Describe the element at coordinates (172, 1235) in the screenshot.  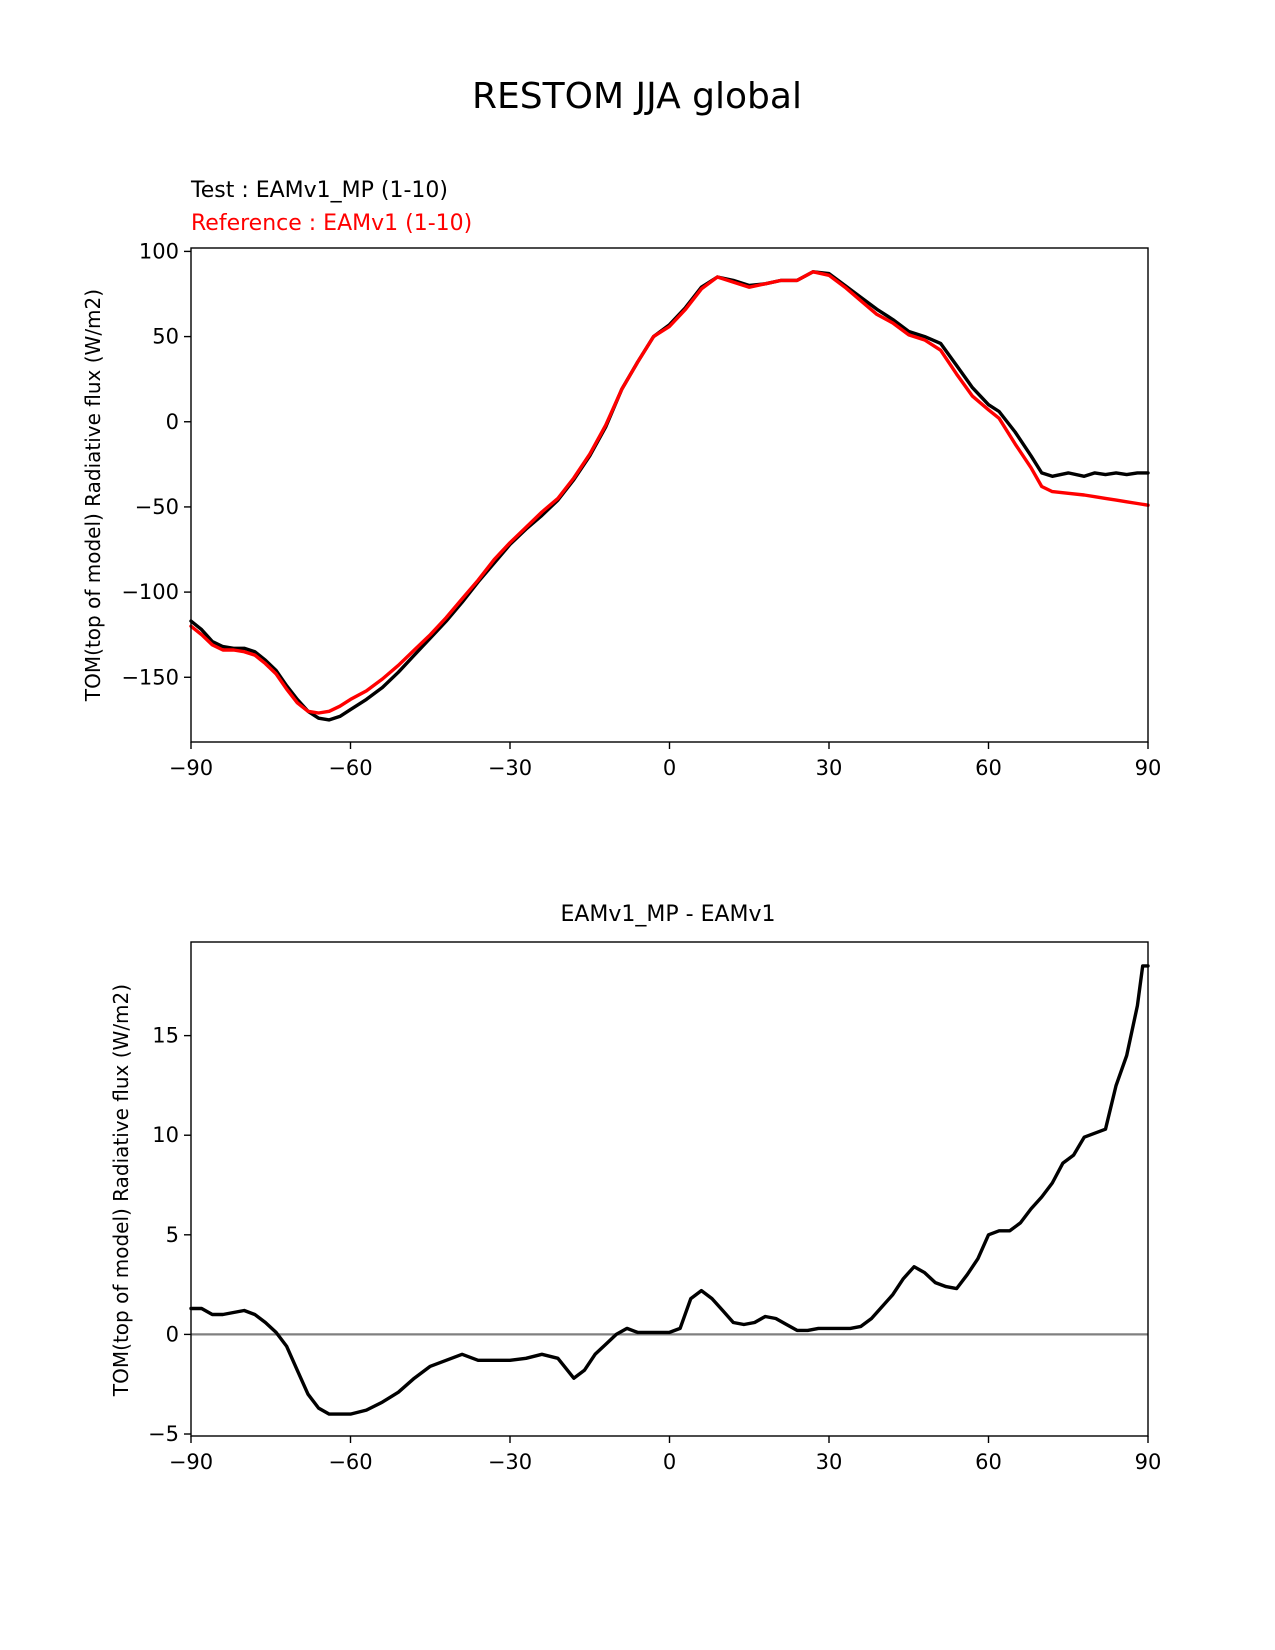
I see `y-tick-label: 5` at that location.